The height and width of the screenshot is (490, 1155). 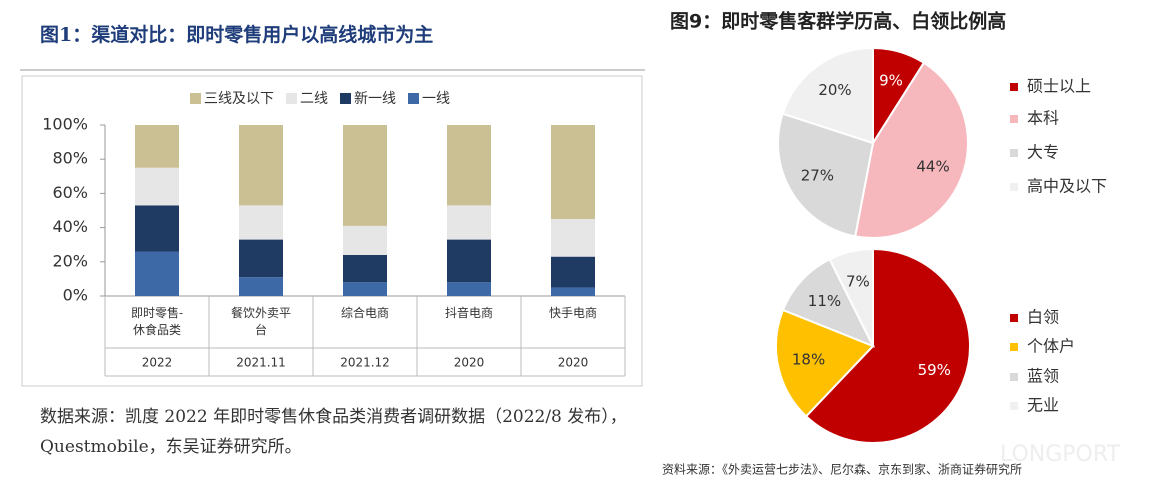 What do you see at coordinates (70, 260) in the screenshot?
I see `y-tick-label: 20%` at bounding box center [70, 260].